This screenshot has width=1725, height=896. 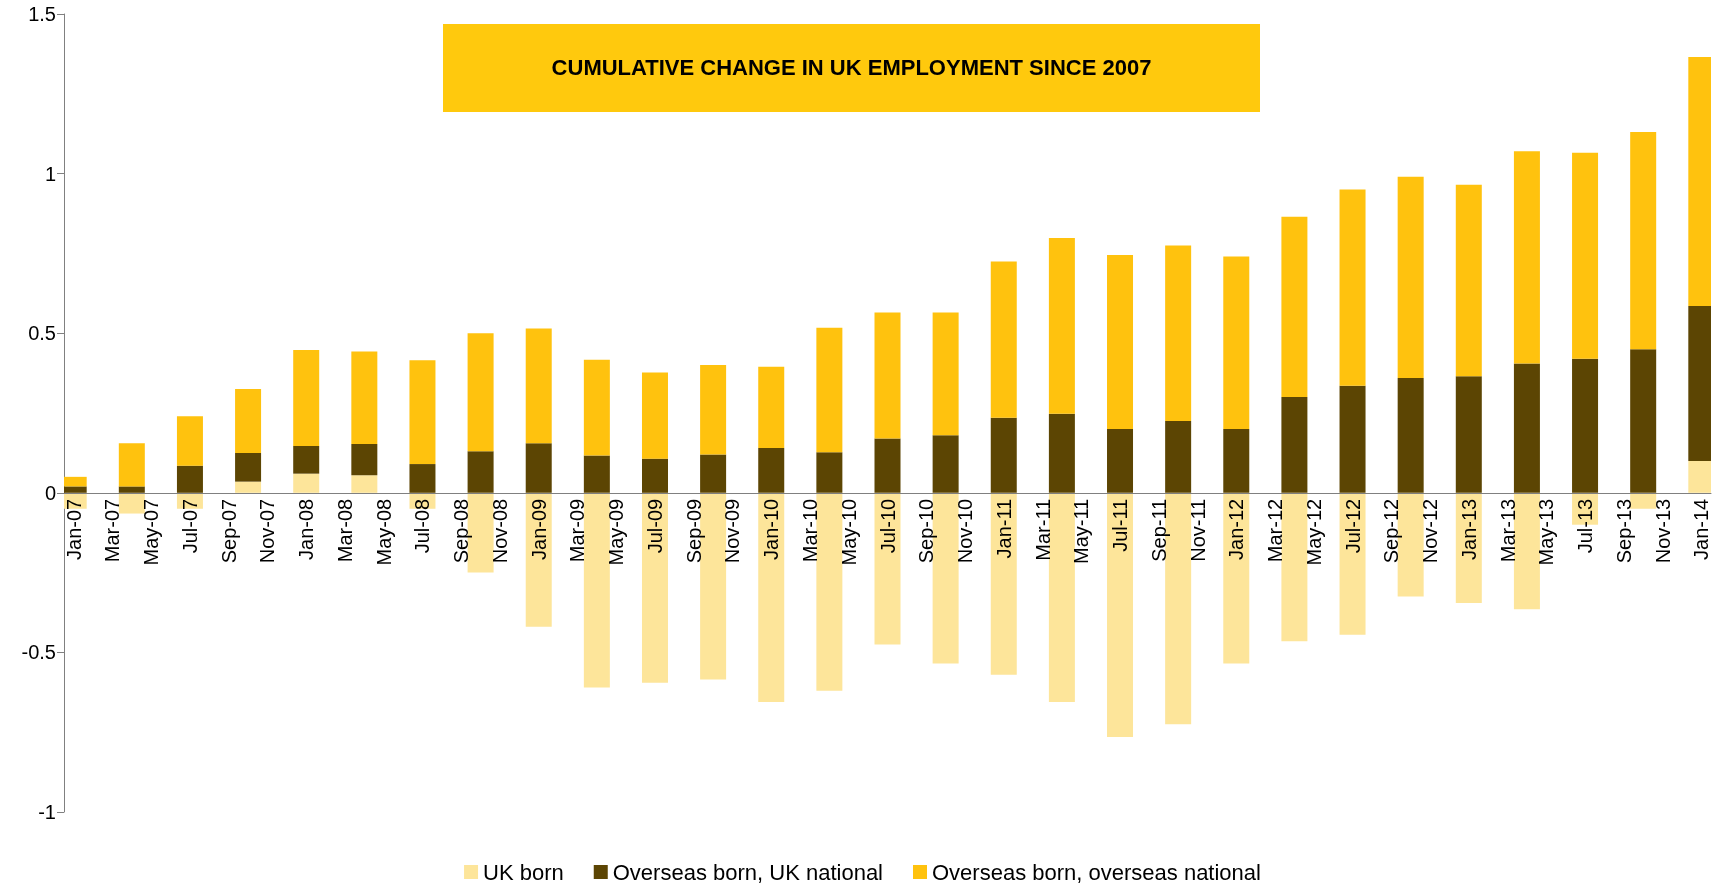 What do you see at coordinates (1275, 530) in the screenshot?
I see `x-tick-label: Mar-12` at bounding box center [1275, 530].